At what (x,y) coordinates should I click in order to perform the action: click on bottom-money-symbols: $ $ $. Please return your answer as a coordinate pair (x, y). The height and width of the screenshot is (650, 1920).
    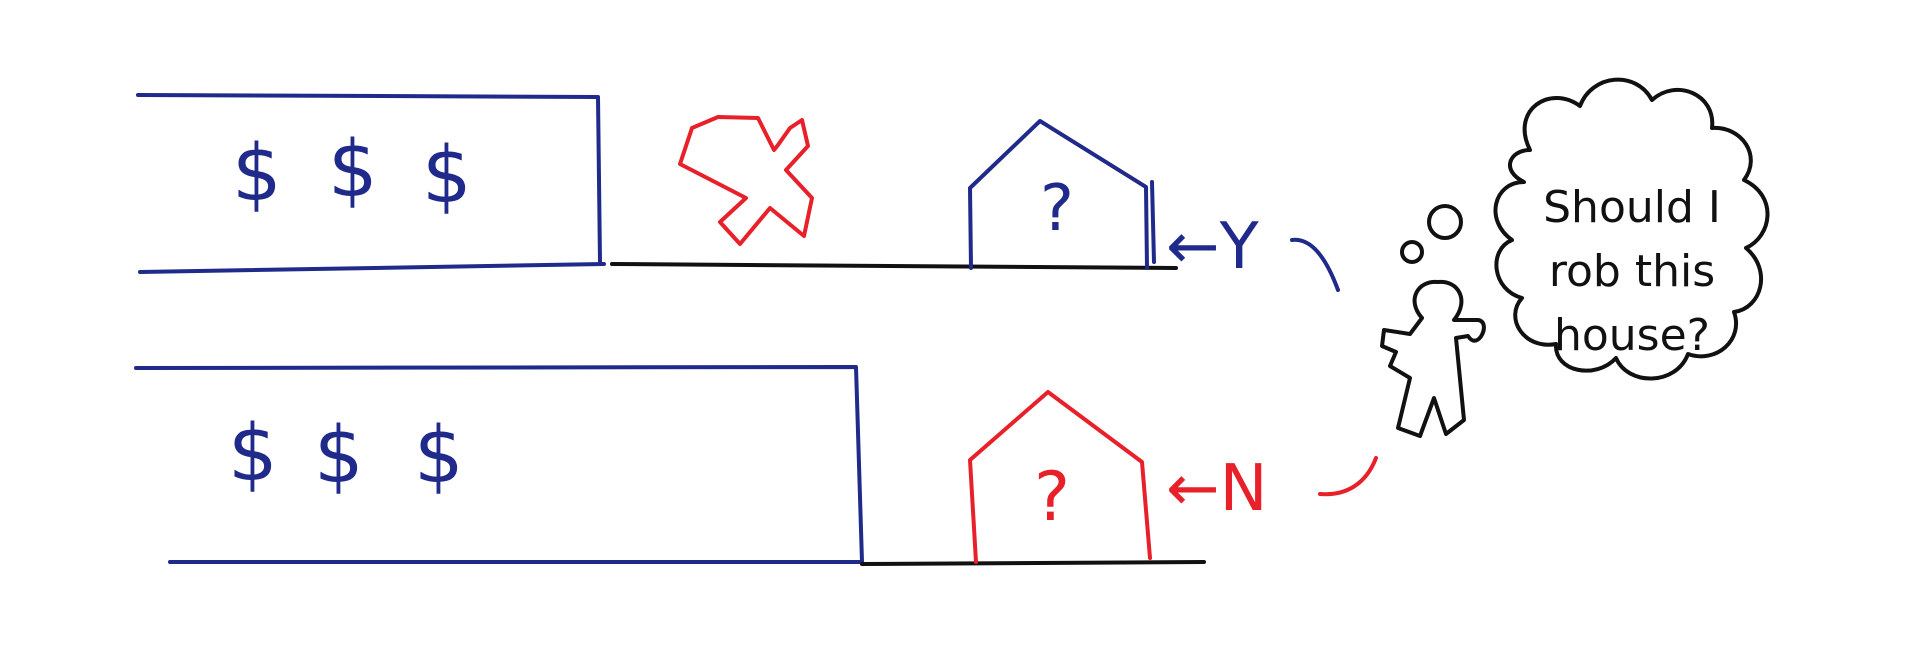
    Looking at the image, I should click on (346, 455).